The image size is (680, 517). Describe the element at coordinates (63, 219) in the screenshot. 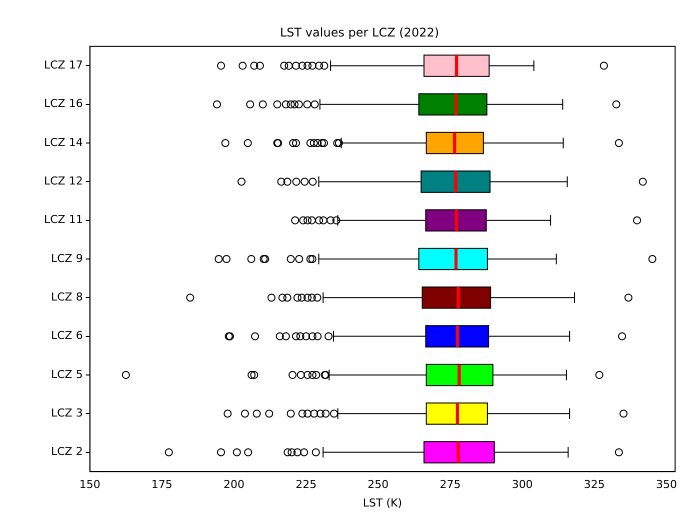

I see `y-tick-label: LCZ 11` at that location.